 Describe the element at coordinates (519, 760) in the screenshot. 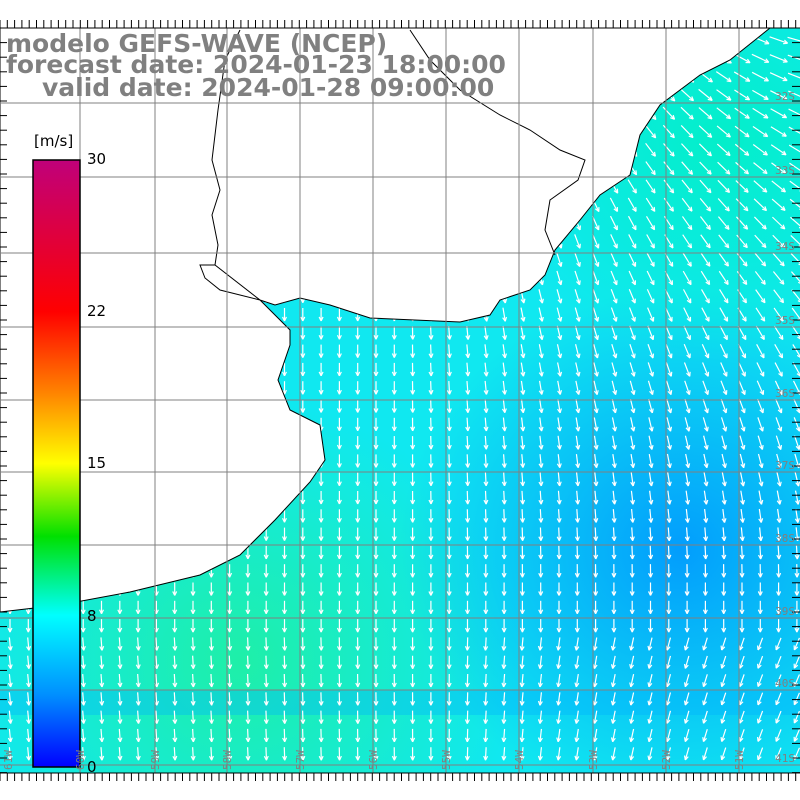

I see `longitude-label: 54W` at that location.